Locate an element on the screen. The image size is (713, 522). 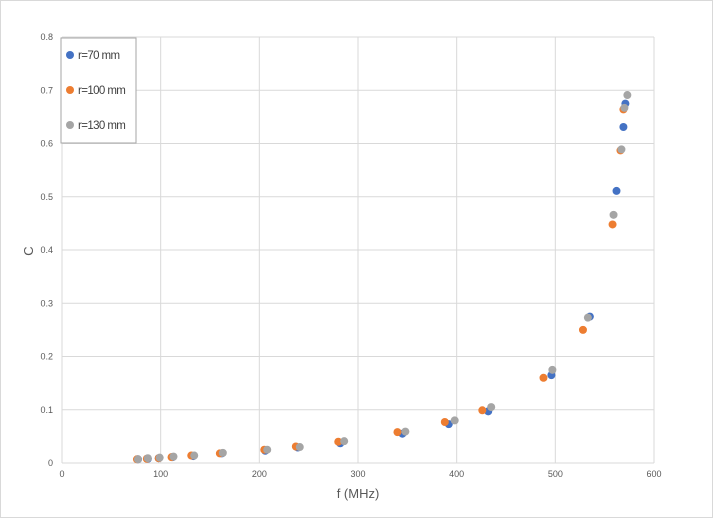
y-tick-label: 0 is located at coordinates (50, 463).